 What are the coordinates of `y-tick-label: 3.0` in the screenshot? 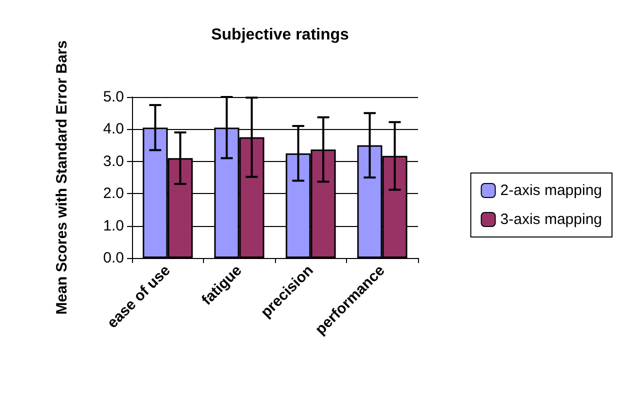 It's located at (113, 161).